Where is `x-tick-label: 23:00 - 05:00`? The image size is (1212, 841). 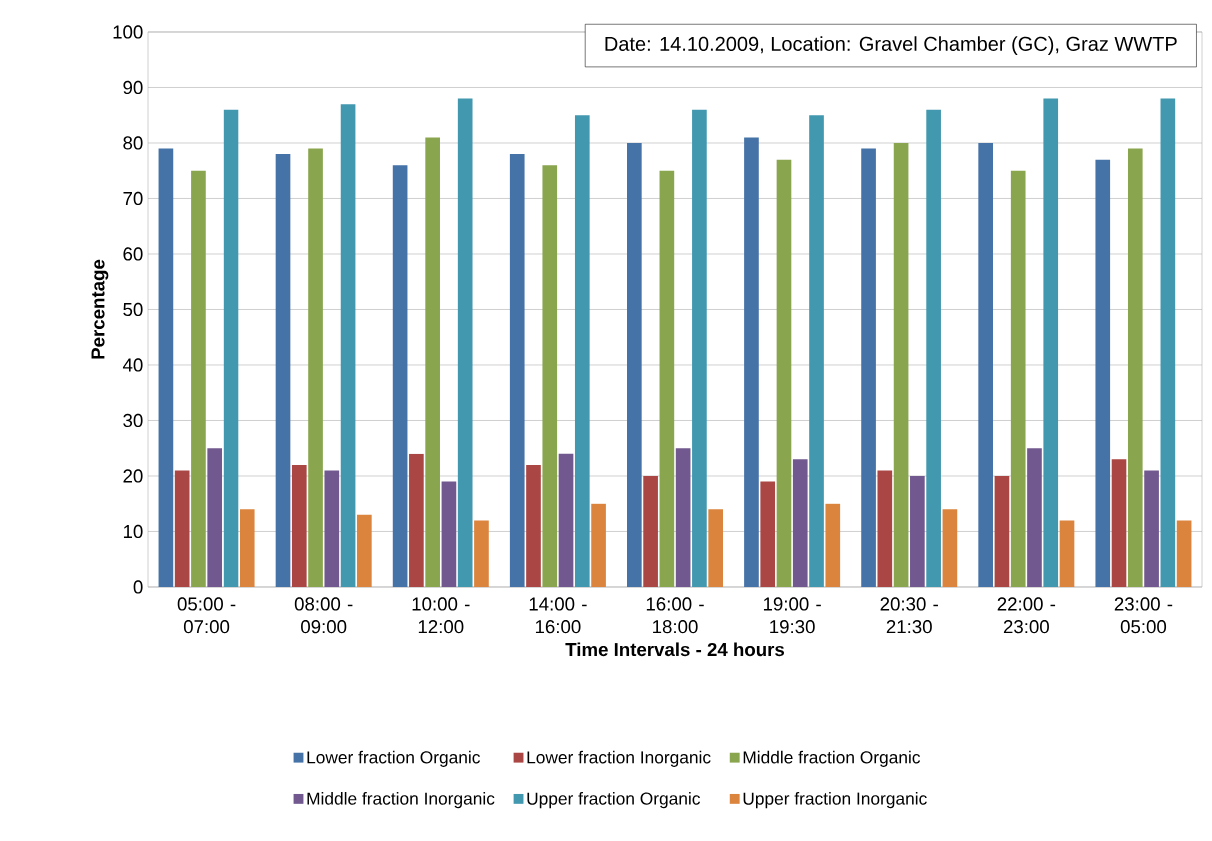
x-tick-label: 23:00 - 05:00 is located at coordinates (1143, 615).